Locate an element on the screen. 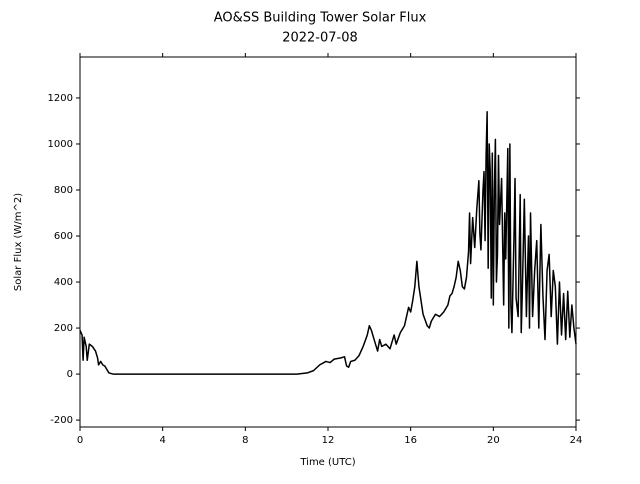 The width and height of the screenshot is (640, 484). y-tick-label: 1200 is located at coordinates (60, 98).